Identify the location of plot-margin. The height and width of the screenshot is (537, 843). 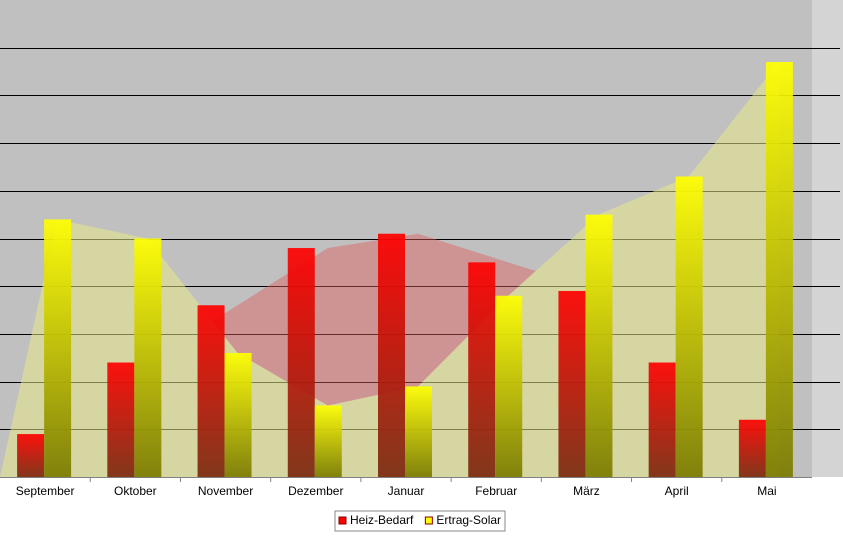
(827, 238).